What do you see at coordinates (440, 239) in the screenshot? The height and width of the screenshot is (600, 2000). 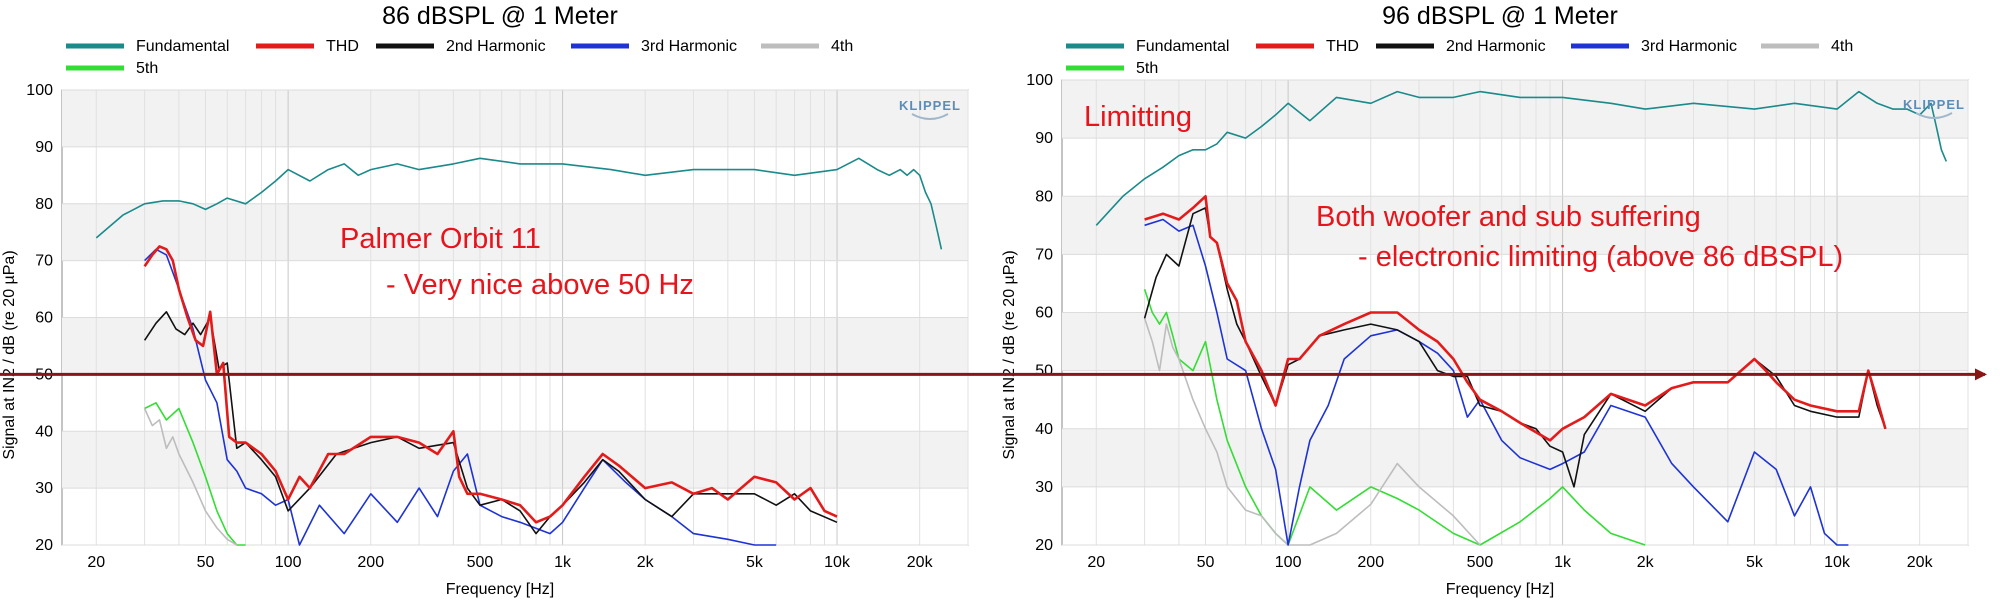 I see `annotation-title: Palmer Orbit 11` at bounding box center [440, 239].